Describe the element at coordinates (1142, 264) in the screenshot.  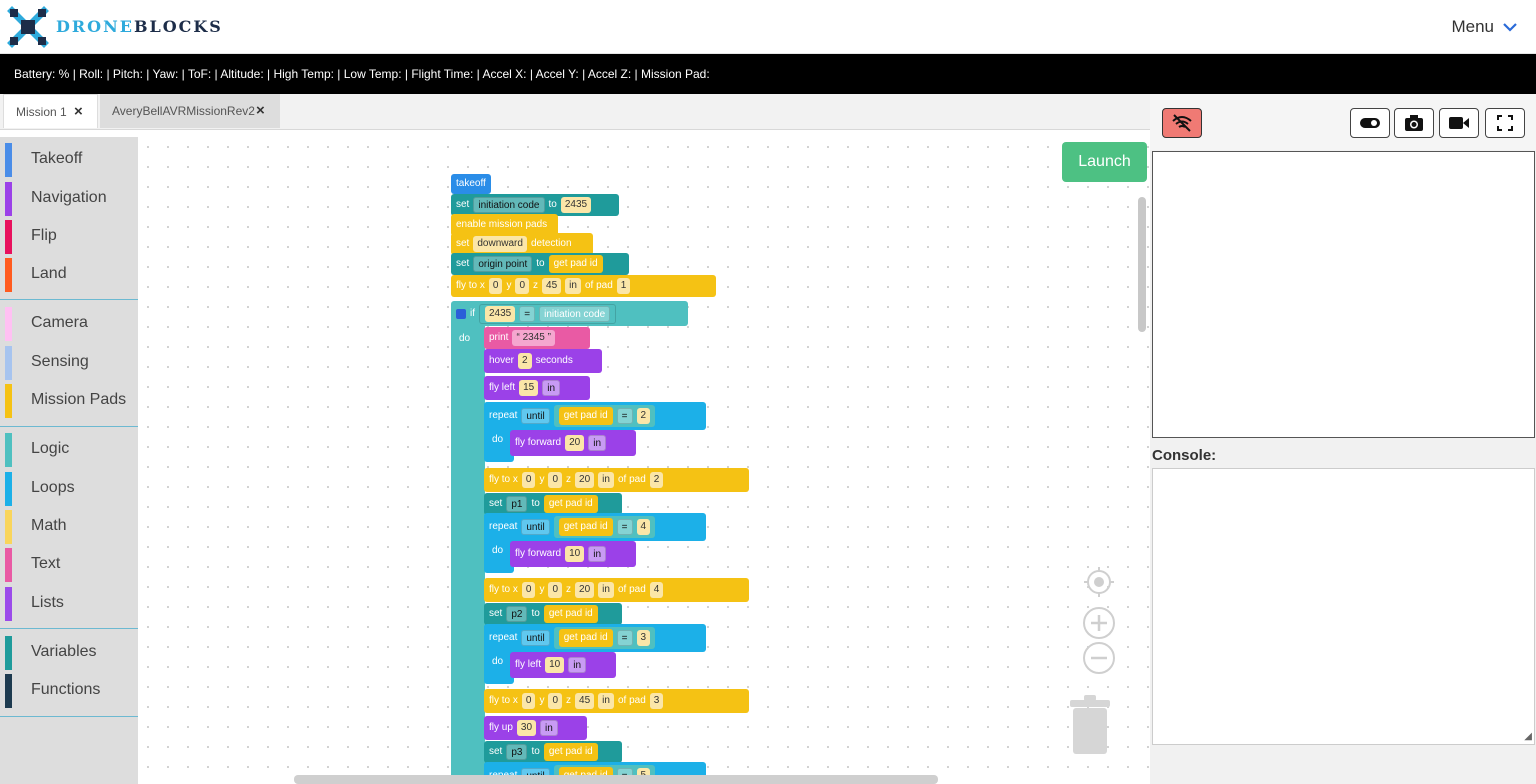
I see `vertical-scrollbar` at that location.